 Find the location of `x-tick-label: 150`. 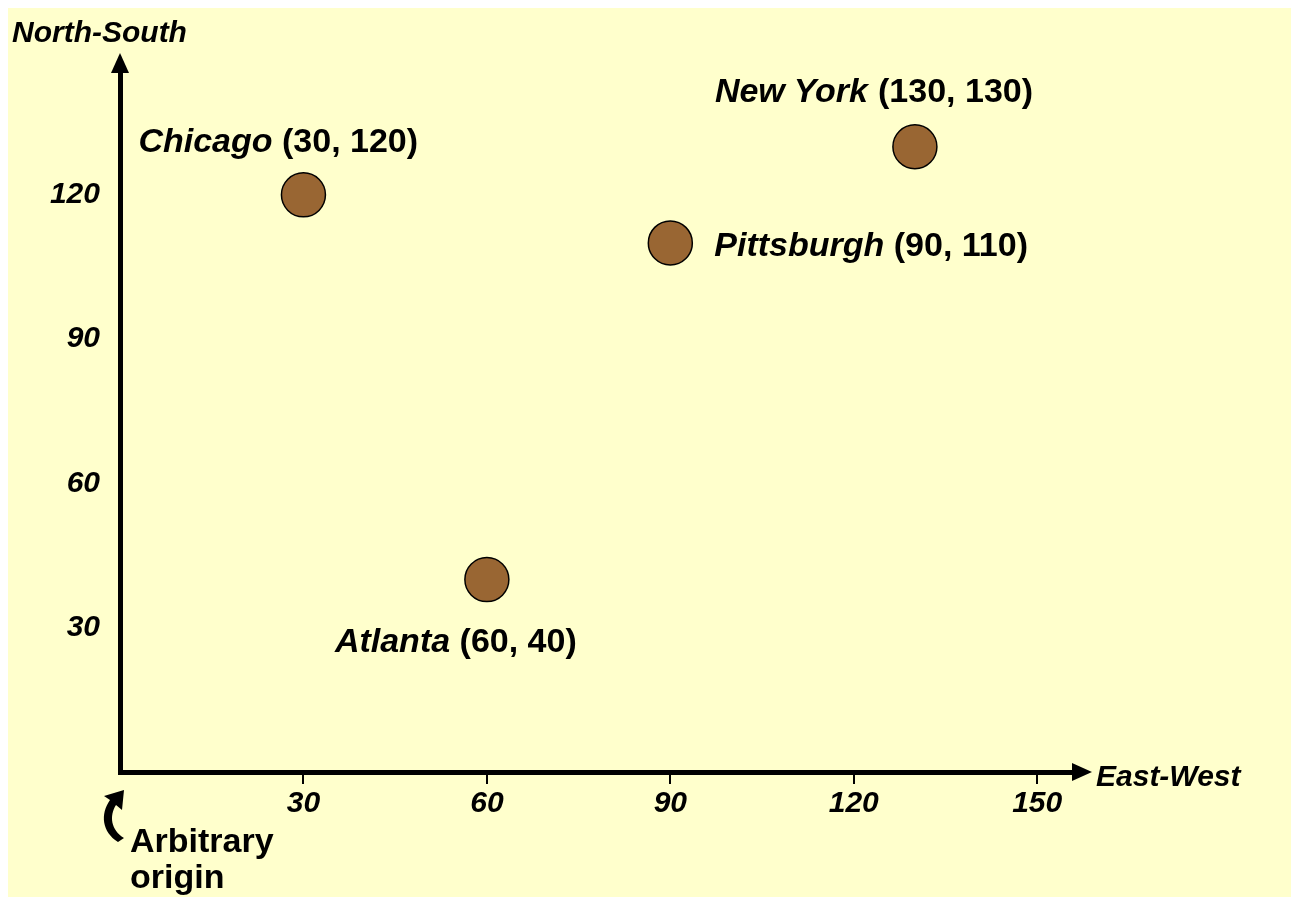

x-tick-label: 150 is located at coordinates (1037, 802).